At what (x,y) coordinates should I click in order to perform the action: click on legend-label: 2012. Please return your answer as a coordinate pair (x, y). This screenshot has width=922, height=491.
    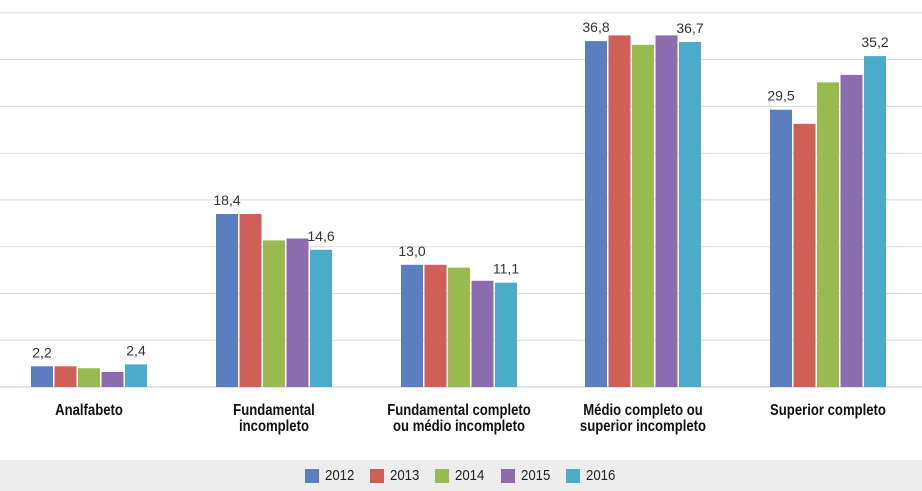
    Looking at the image, I should click on (339, 475).